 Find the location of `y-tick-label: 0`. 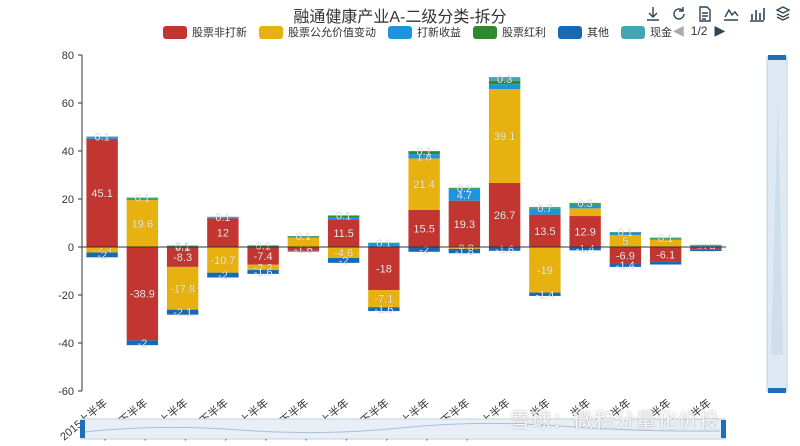

y-tick-label: 0 is located at coordinates (71, 248).